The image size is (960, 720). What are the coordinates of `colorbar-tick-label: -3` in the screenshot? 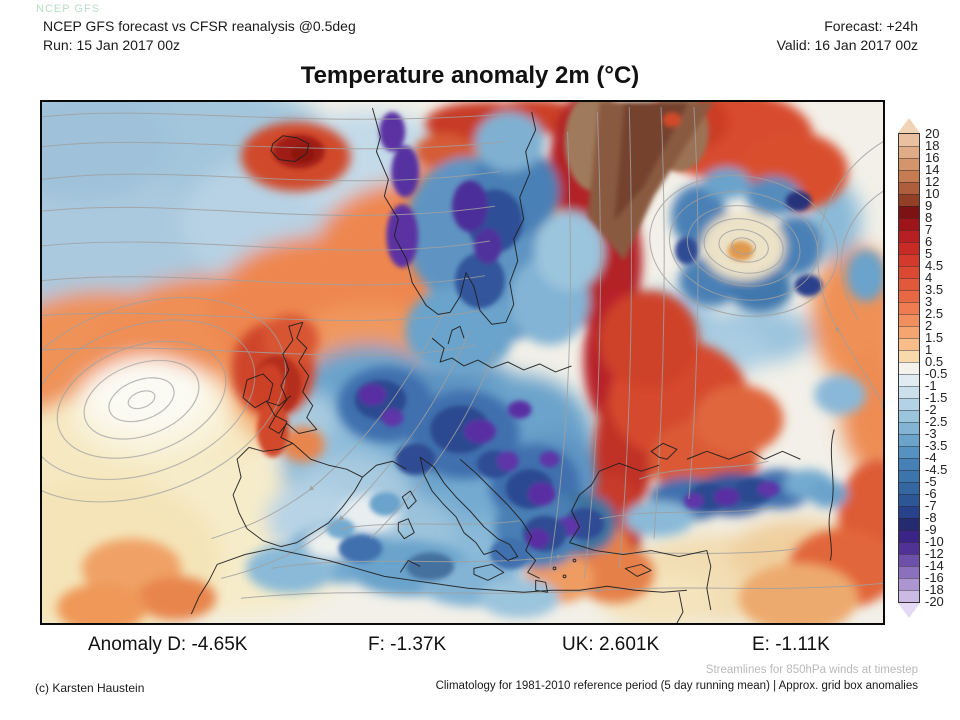 It's located at (931, 433).